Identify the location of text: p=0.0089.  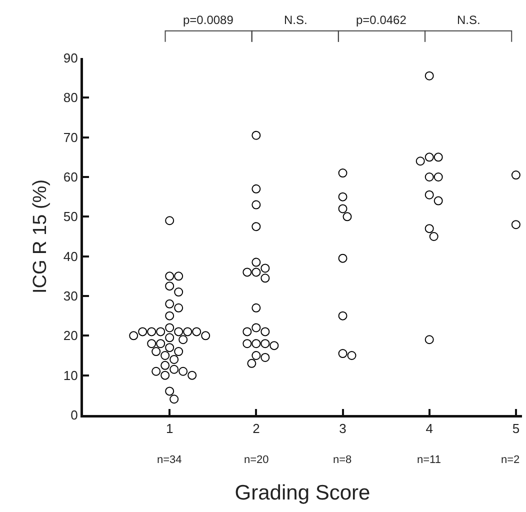
(208, 20).